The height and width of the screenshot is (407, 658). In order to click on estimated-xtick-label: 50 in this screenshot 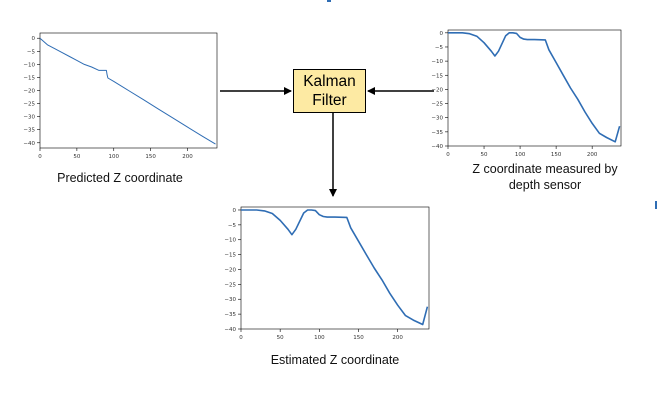, I will do `click(280, 338)`.